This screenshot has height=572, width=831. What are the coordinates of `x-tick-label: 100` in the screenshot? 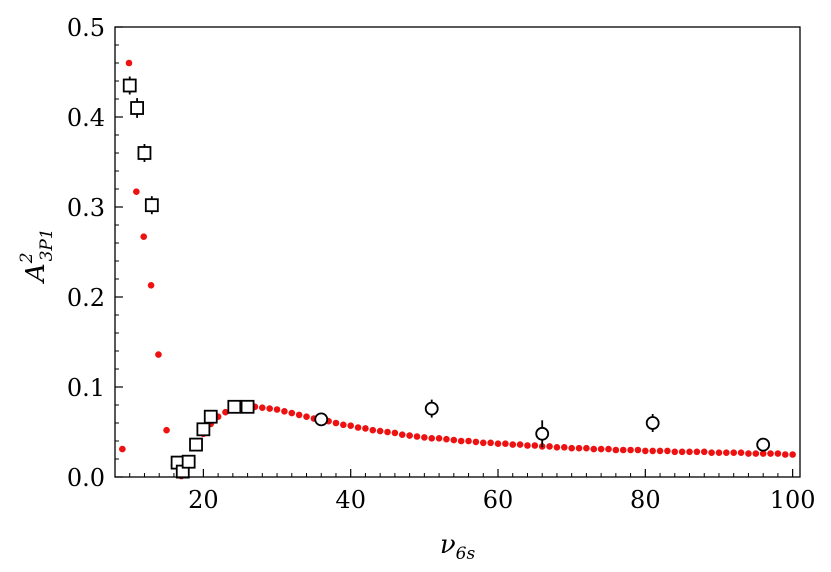 It's located at (793, 500).